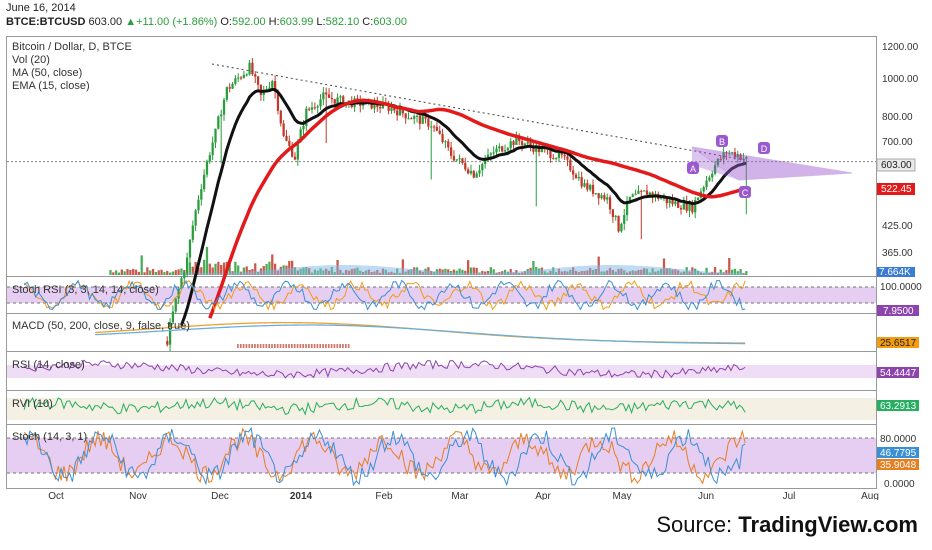 This screenshot has height=550, width=932. What do you see at coordinates (896, 165) in the screenshot?
I see `last-price-tag: 603.00` at bounding box center [896, 165].